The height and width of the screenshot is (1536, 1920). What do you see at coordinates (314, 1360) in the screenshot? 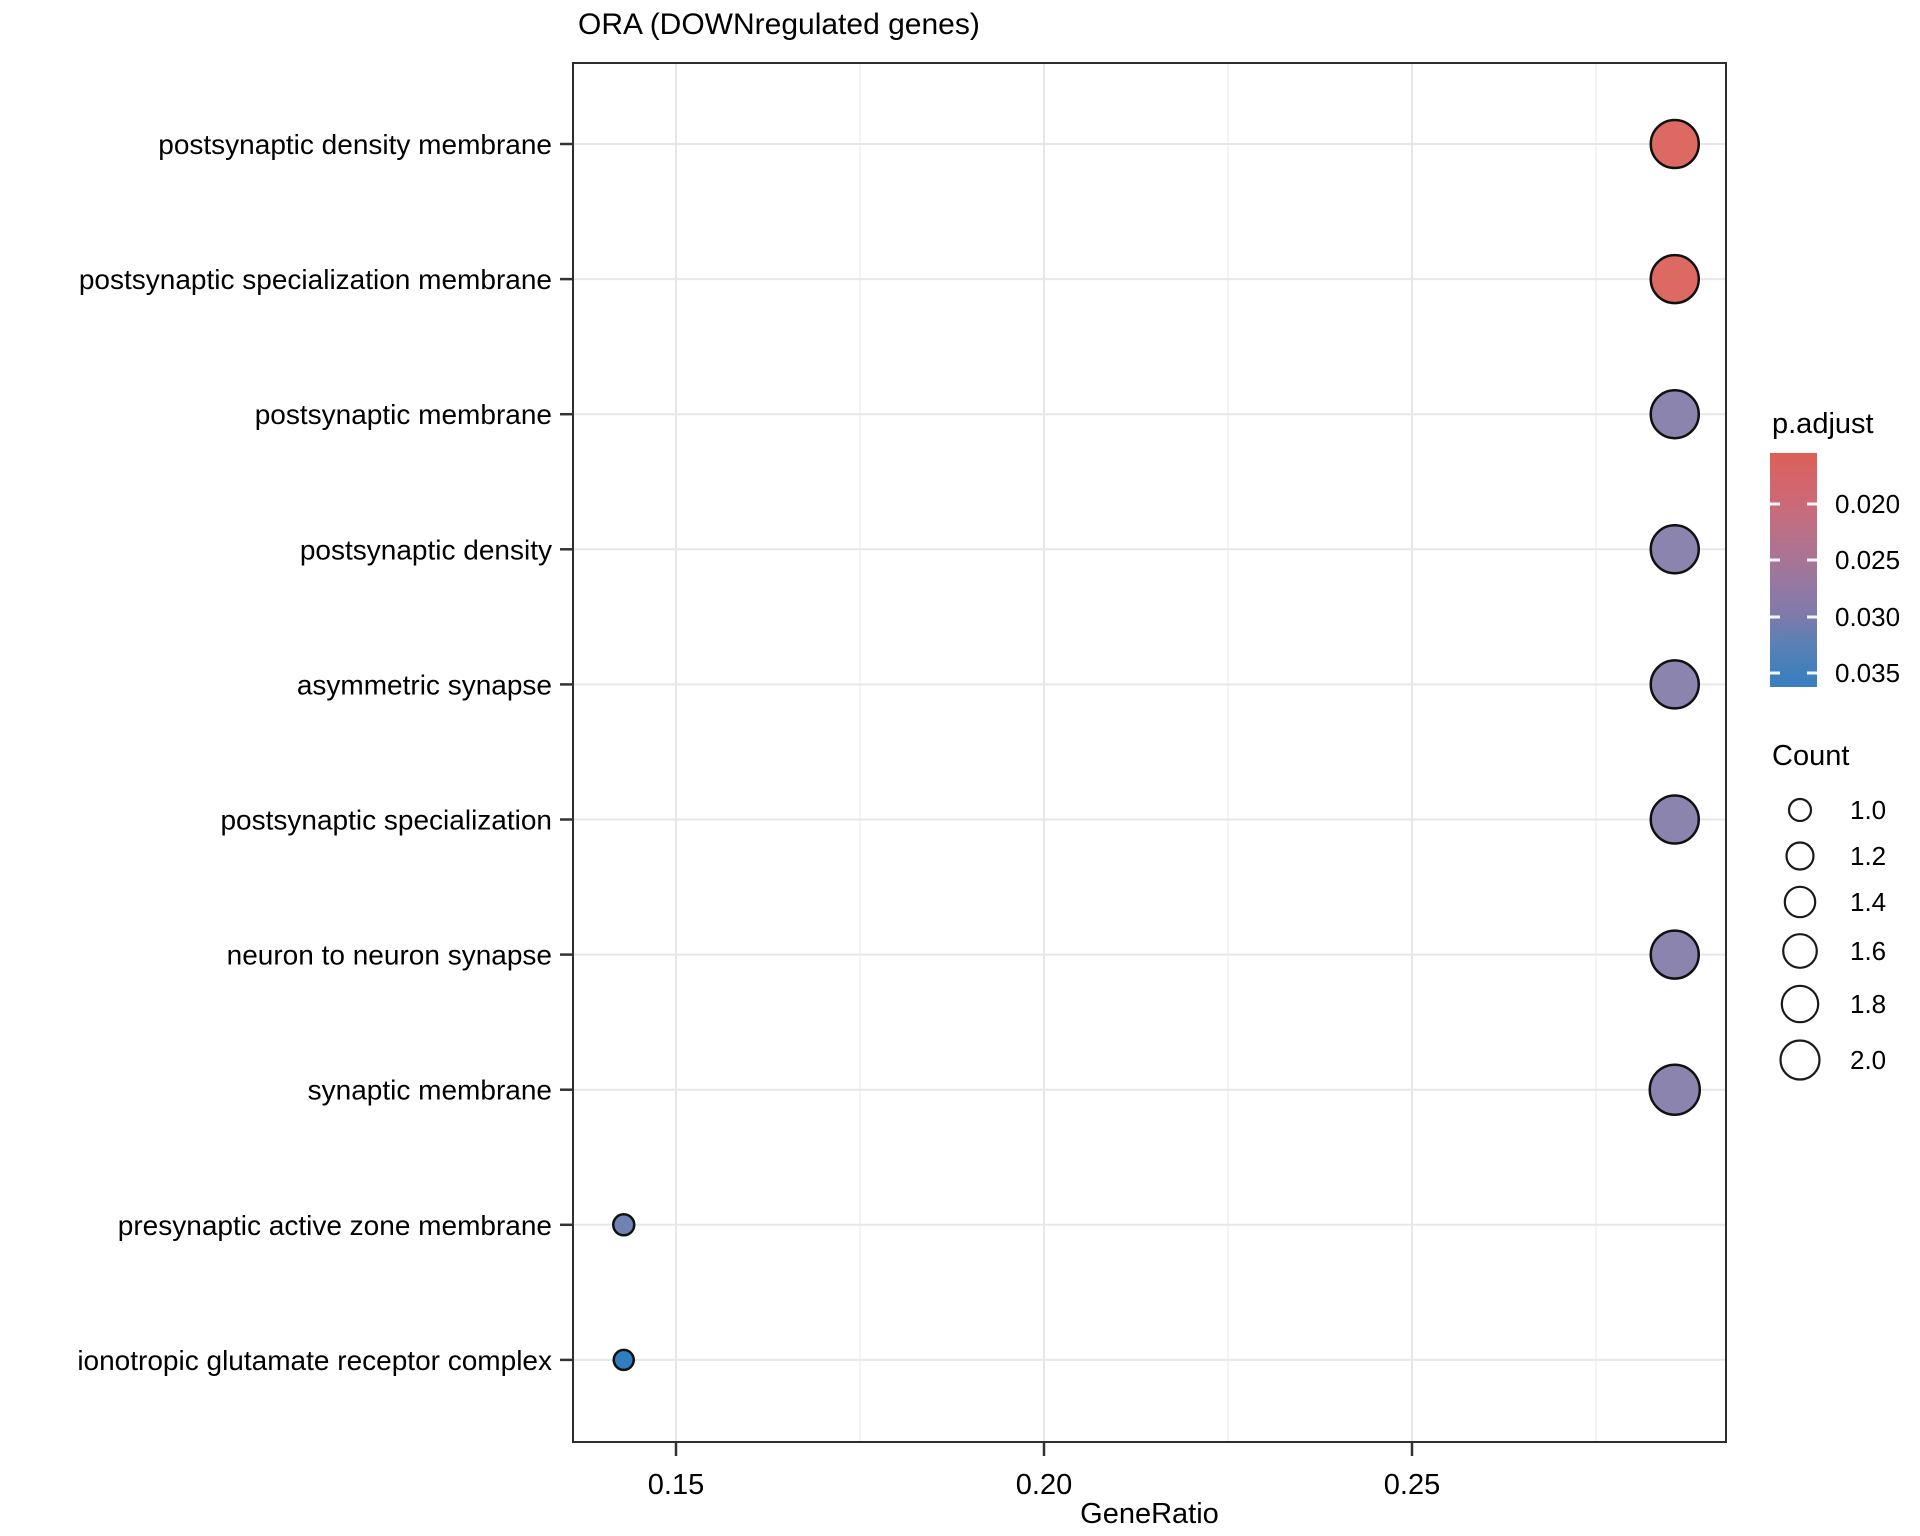
I see `y-axis-label: ionotropic glutamate receptor complex` at bounding box center [314, 1360].